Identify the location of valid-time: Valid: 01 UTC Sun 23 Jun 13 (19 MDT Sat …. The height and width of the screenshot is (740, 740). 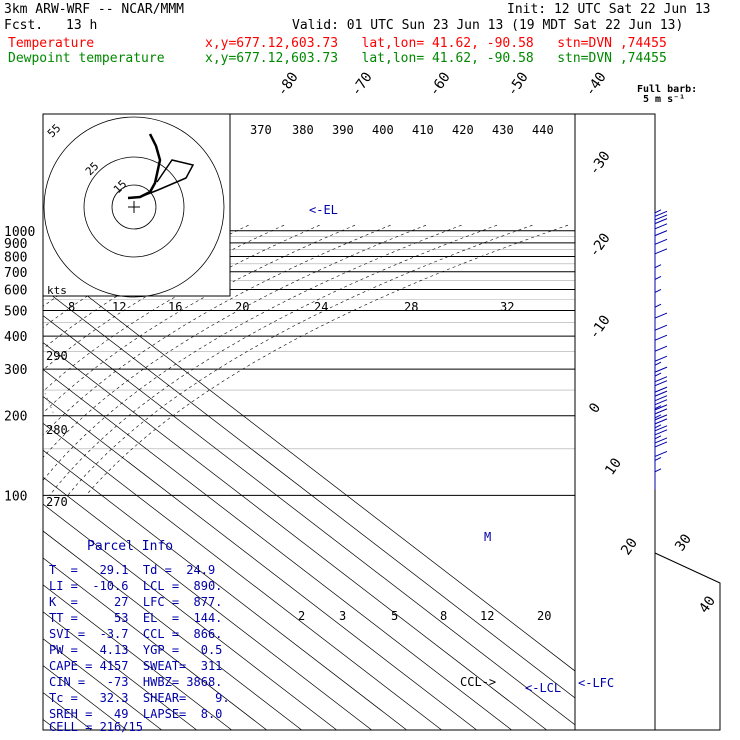
(488, 25).